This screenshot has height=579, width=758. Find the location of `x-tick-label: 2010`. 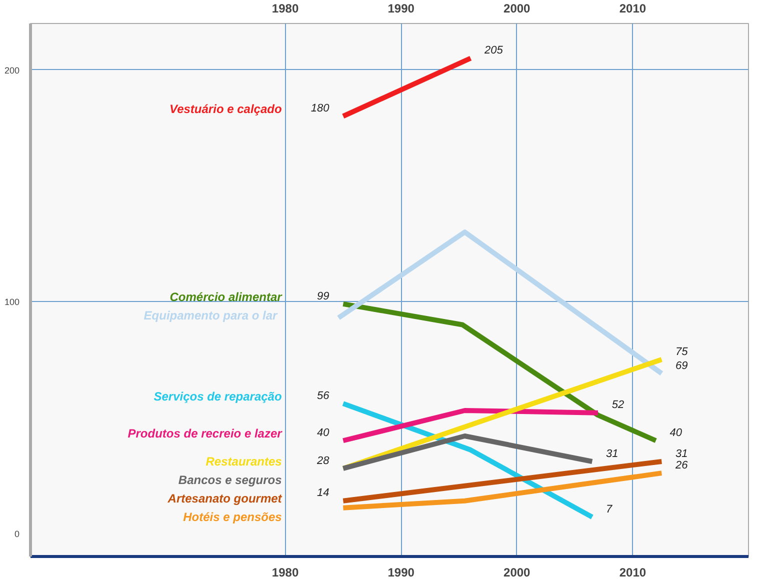

x-tick-label: 2010 is located at coordinates (632, 9).